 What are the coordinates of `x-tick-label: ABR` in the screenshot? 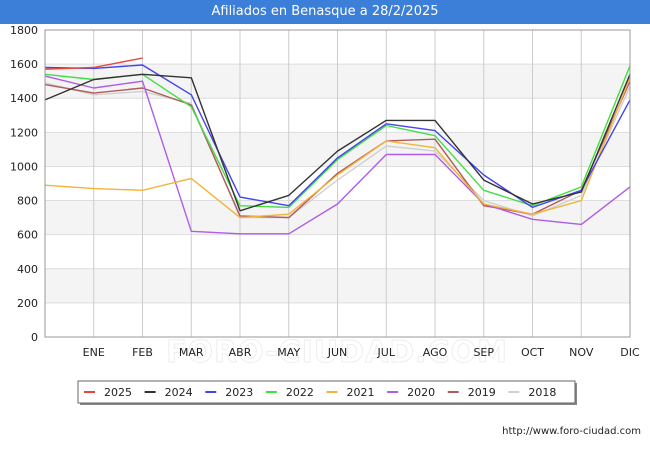 It's located at (240, 352).